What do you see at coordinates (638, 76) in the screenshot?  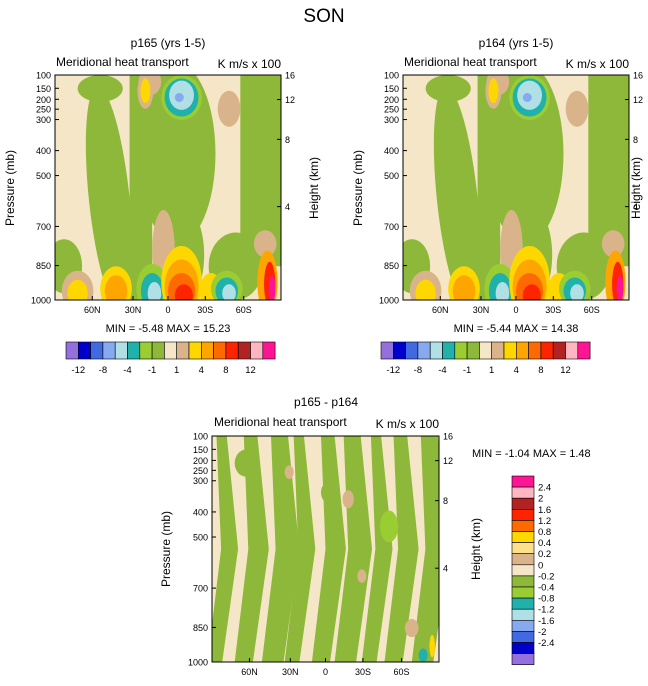 I see `y2-tick-label: 16` at bounding box center [638, 76].